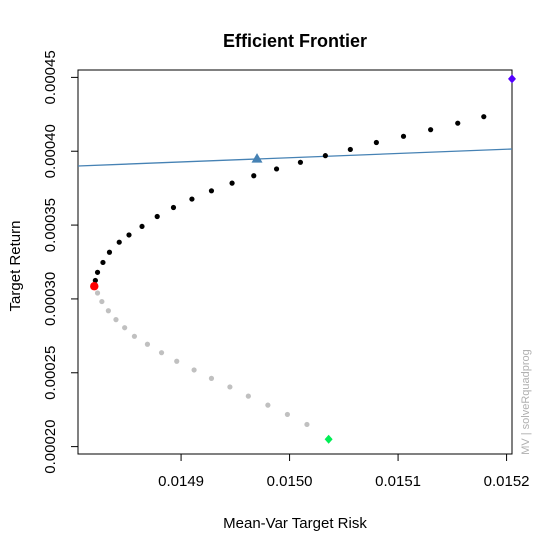  I want to click on x-tick-label: 0.0149, so click(181, 481).